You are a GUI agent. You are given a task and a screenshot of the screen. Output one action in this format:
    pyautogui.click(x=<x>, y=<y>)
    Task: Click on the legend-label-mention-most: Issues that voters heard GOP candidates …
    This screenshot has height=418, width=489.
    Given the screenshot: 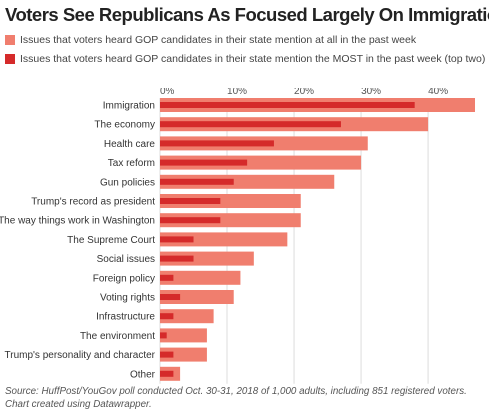 What is the action you would take?
    pyautogui.click(x=253, y=58)
    